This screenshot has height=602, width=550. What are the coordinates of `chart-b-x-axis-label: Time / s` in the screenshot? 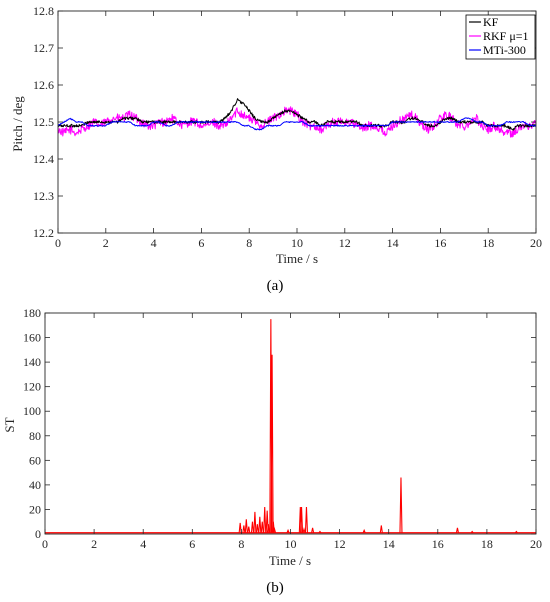 It's located at (290, 560).